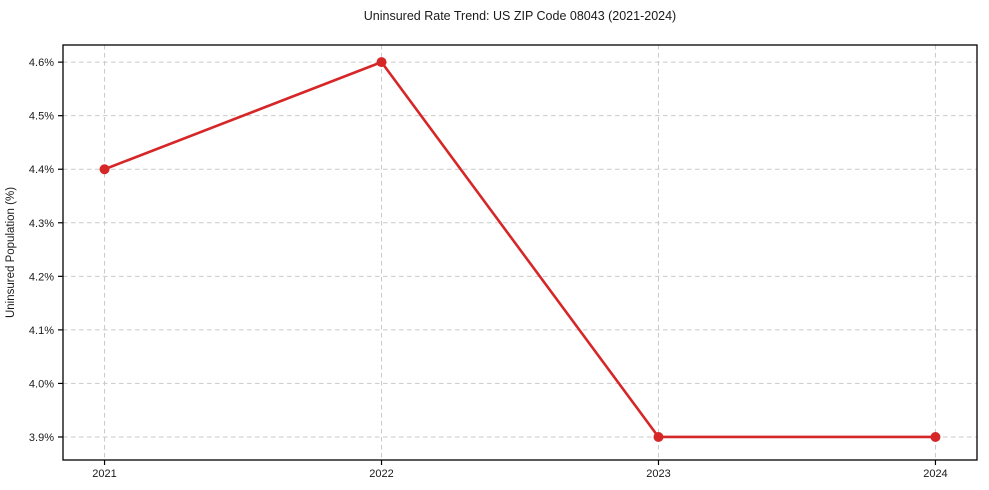 The image size is (989, 490). What do you see at coordinates (41, 63) in the screenshot?
I see `y-tick-label: 4.6%` at bounding box center [41, 63].